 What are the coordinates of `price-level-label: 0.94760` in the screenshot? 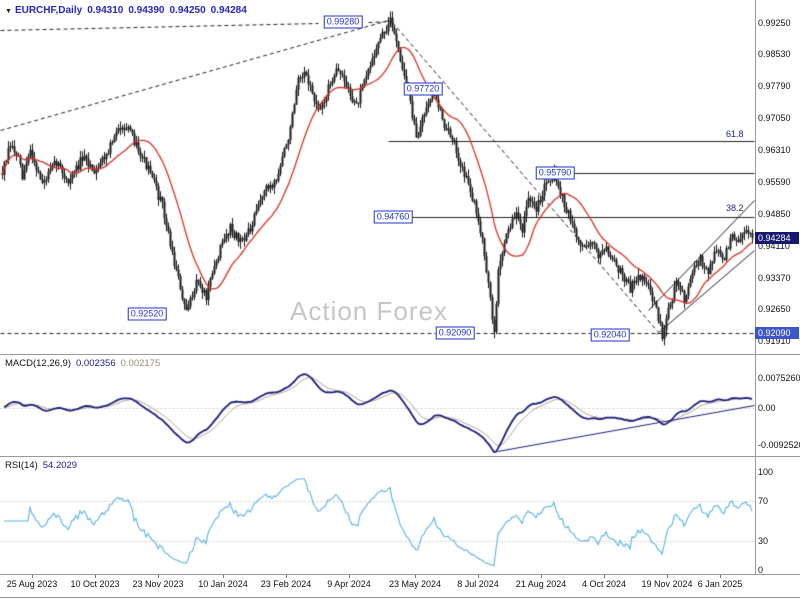 It's located at (393, 217).